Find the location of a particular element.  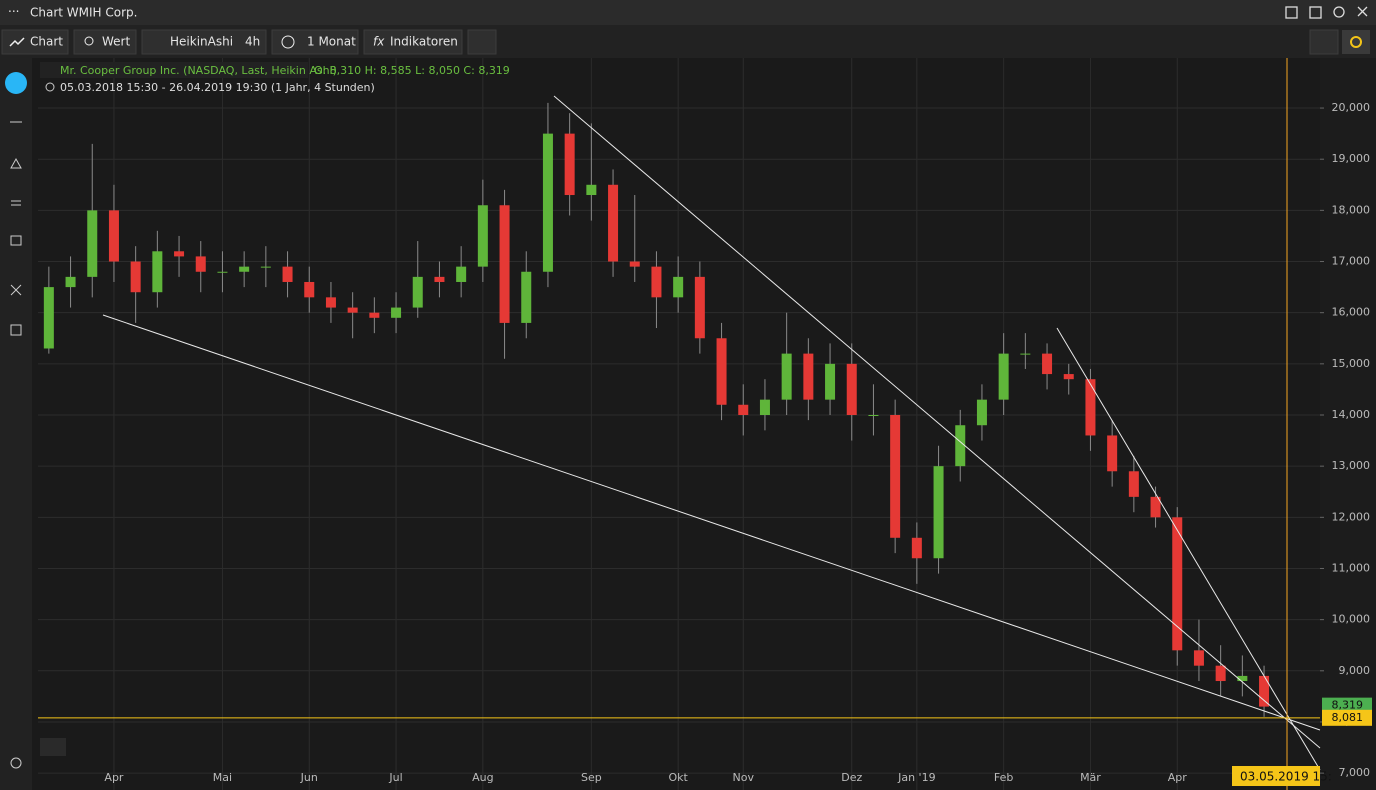

title-bar is located at coordinates (688, 12).